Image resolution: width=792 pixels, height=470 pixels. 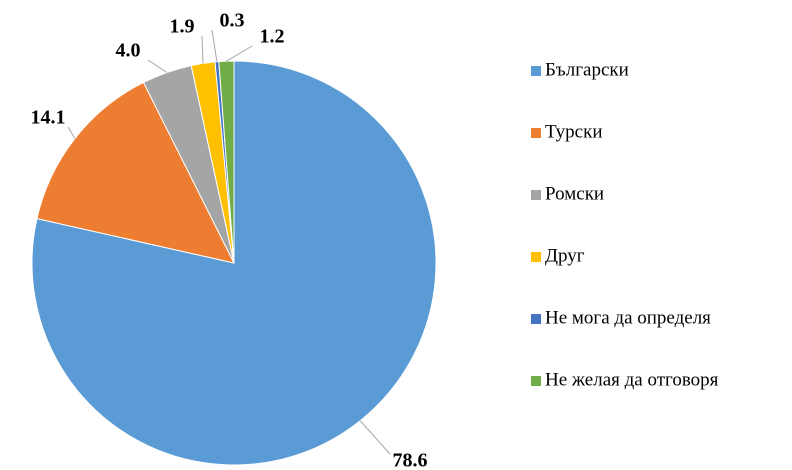 What do you see at coordinates (565, 255) in the screenshot?
I see `legend-label: Друг` at bounding box center [565, 255].